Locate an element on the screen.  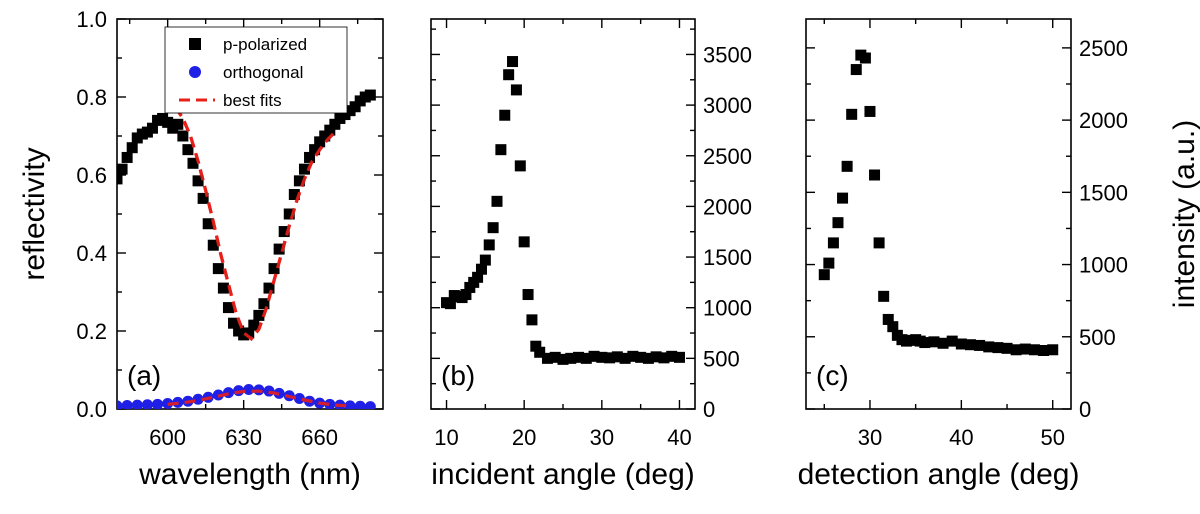
y-tick-label: 500 is located at coordinates (721, 358).